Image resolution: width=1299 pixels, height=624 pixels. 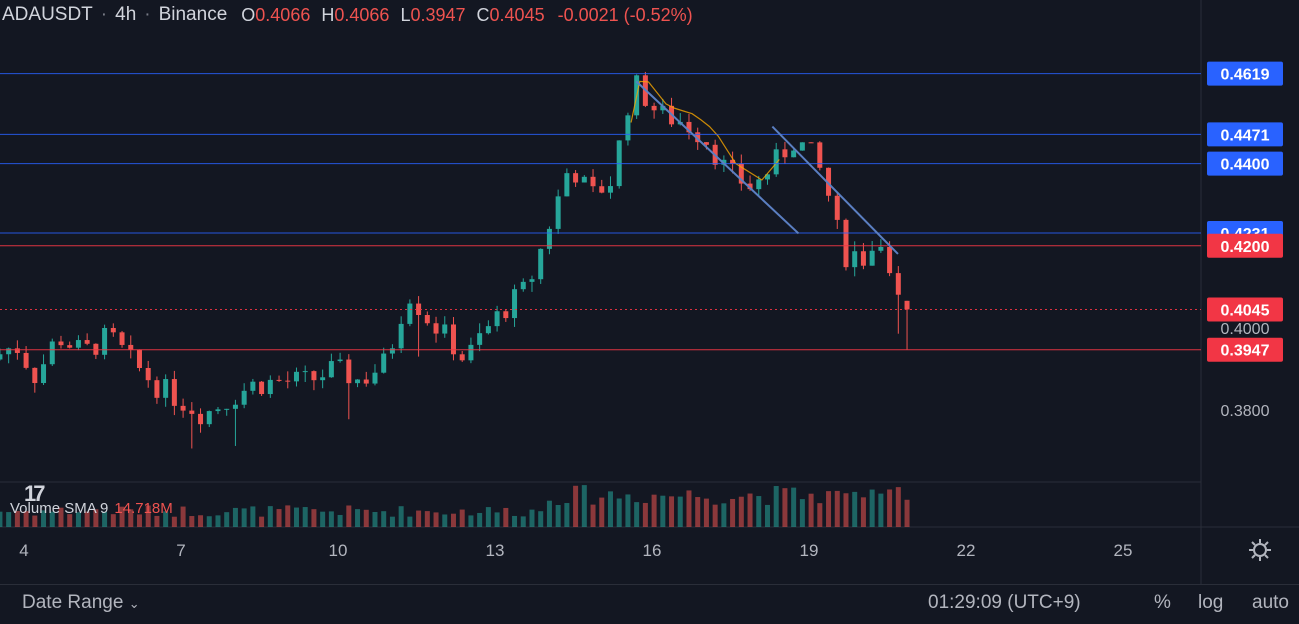 What do you see at coordinates (59, 508) in the screenshot?
I see `volume-label: Volume SMA 9` at bounding box center [59, 508].